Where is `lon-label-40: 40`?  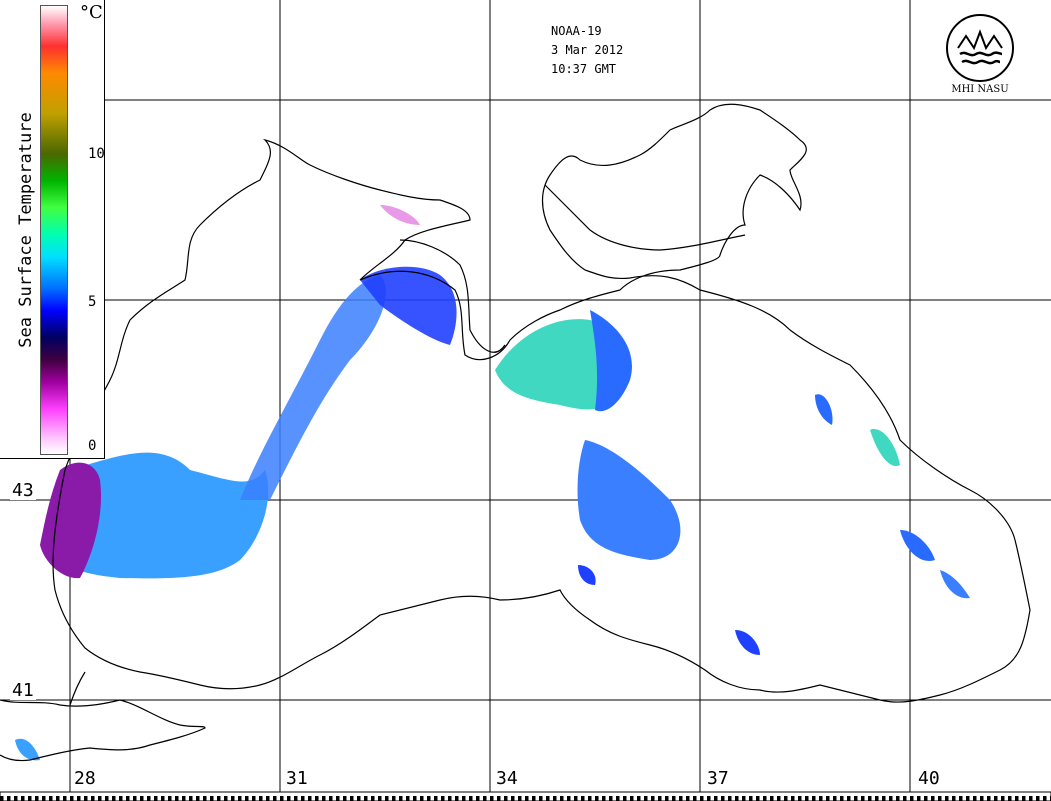
lon-label-40: 40 is located at coordinates (929, 778).